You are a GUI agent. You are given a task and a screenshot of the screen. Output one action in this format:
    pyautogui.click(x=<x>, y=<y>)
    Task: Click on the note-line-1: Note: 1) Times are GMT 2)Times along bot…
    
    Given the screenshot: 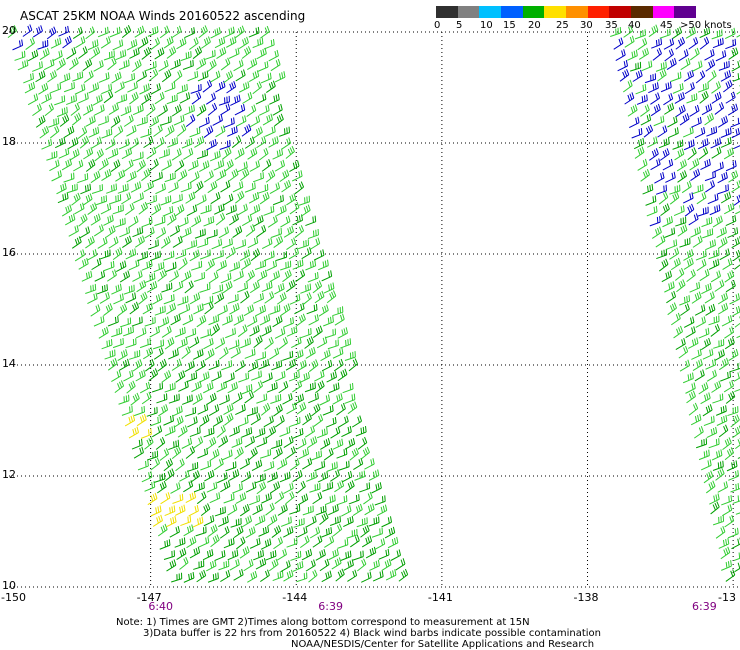 What is the action you would take?
    pyautogui.click(x=323, y=622)
    